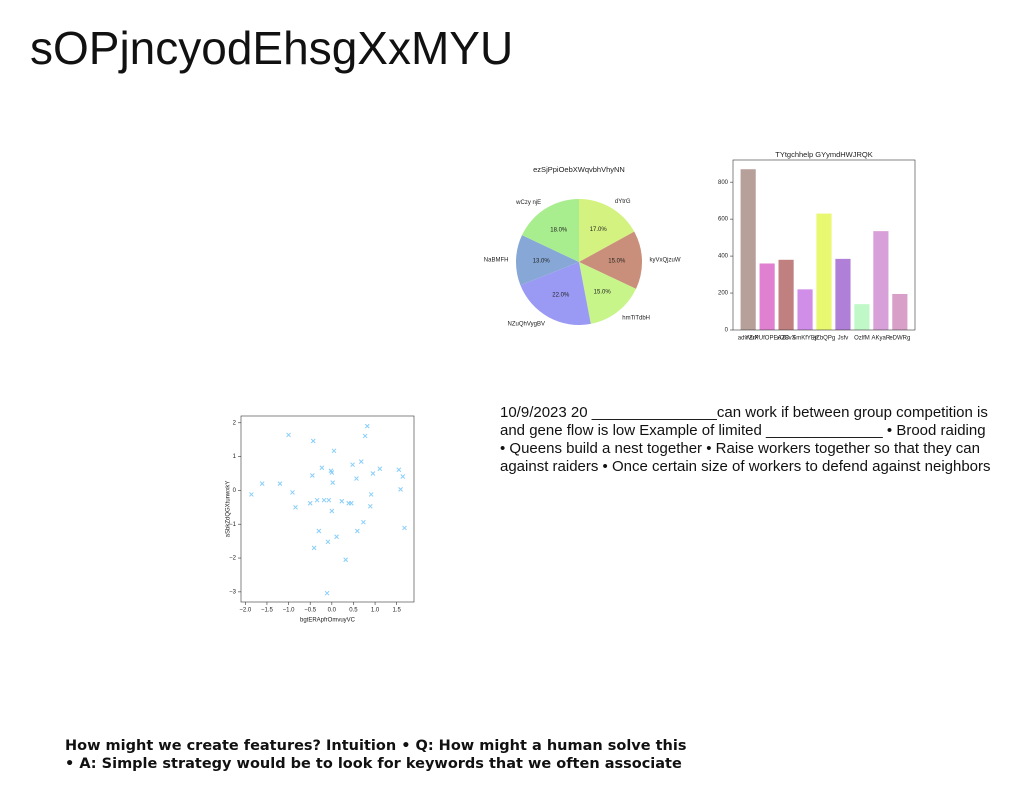 The image size is (1024, 788). Describe the element at coordinates (229, 509) in the screenshot. I see `y-axis-label: aSbkZdQGXtunwxkY` at that location.